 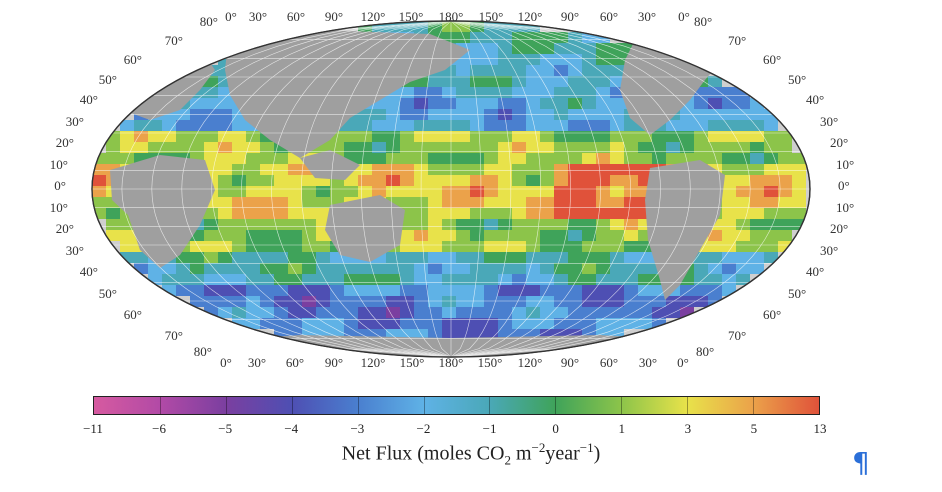 I want to click on left-latitude-label: 40°, so click(x=89, y=271).